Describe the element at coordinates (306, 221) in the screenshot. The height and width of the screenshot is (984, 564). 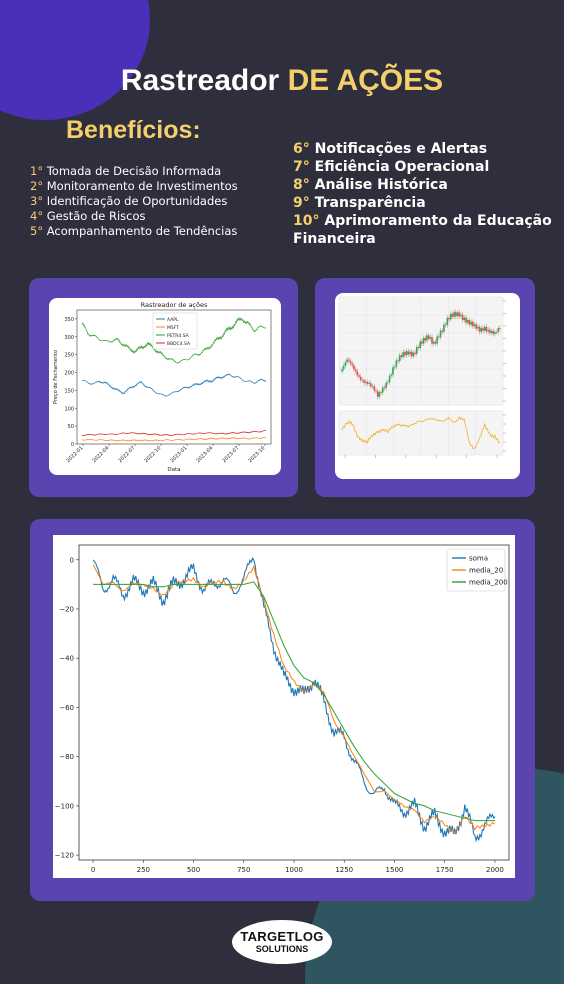
I see `benefit-number: 10°` at that location.